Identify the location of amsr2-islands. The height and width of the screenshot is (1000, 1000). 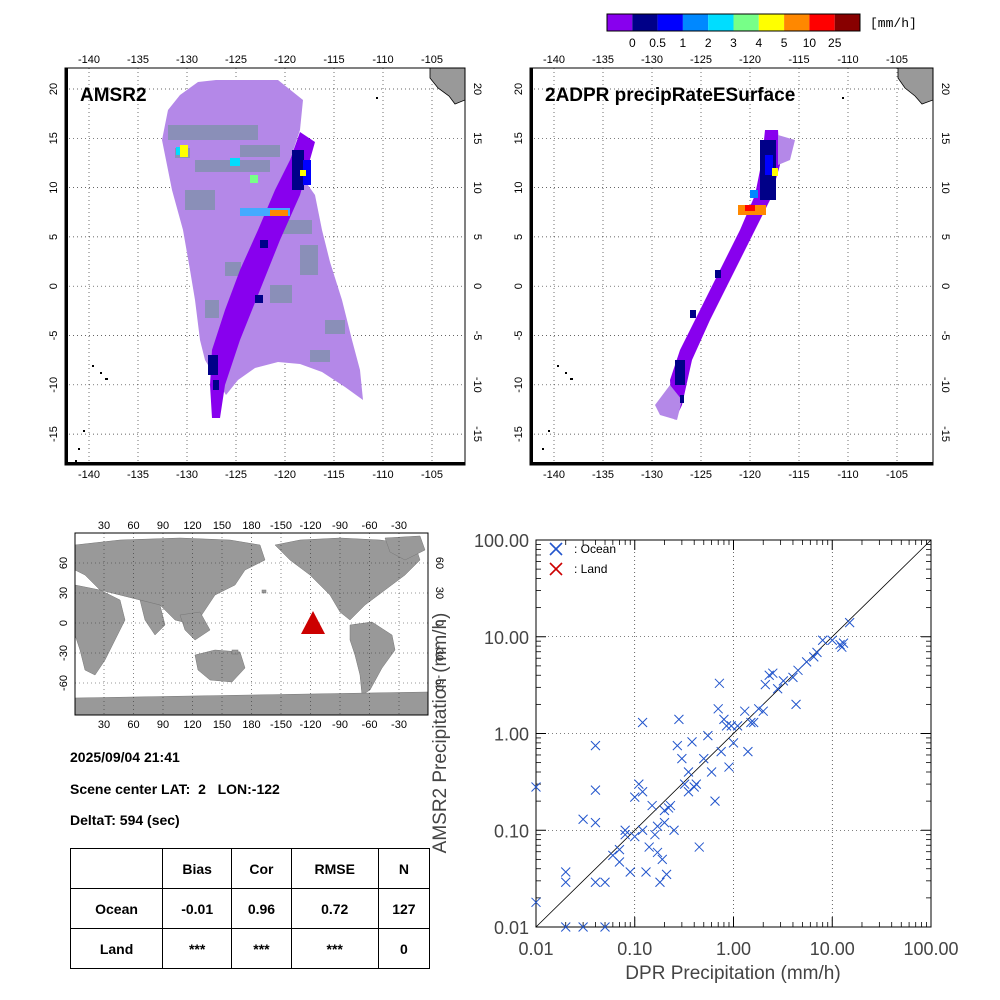
(226, 279).